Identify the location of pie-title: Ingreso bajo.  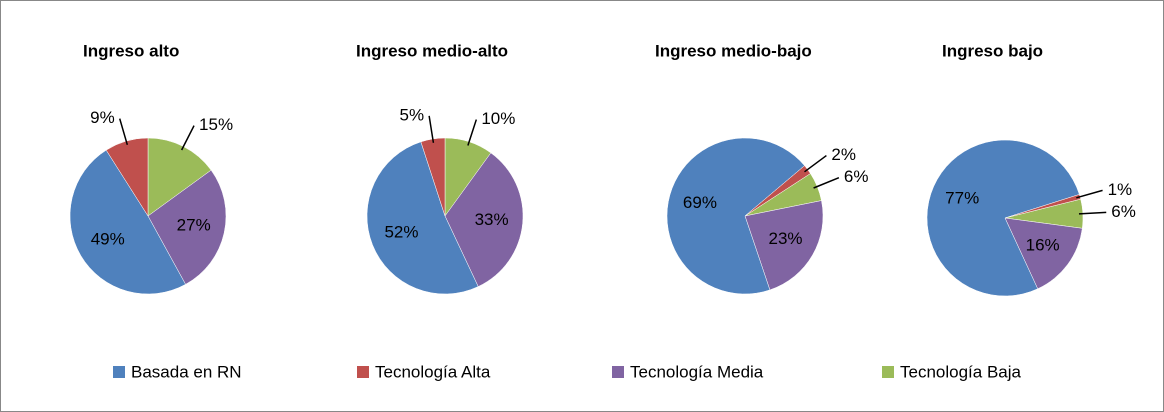
(992, 50).